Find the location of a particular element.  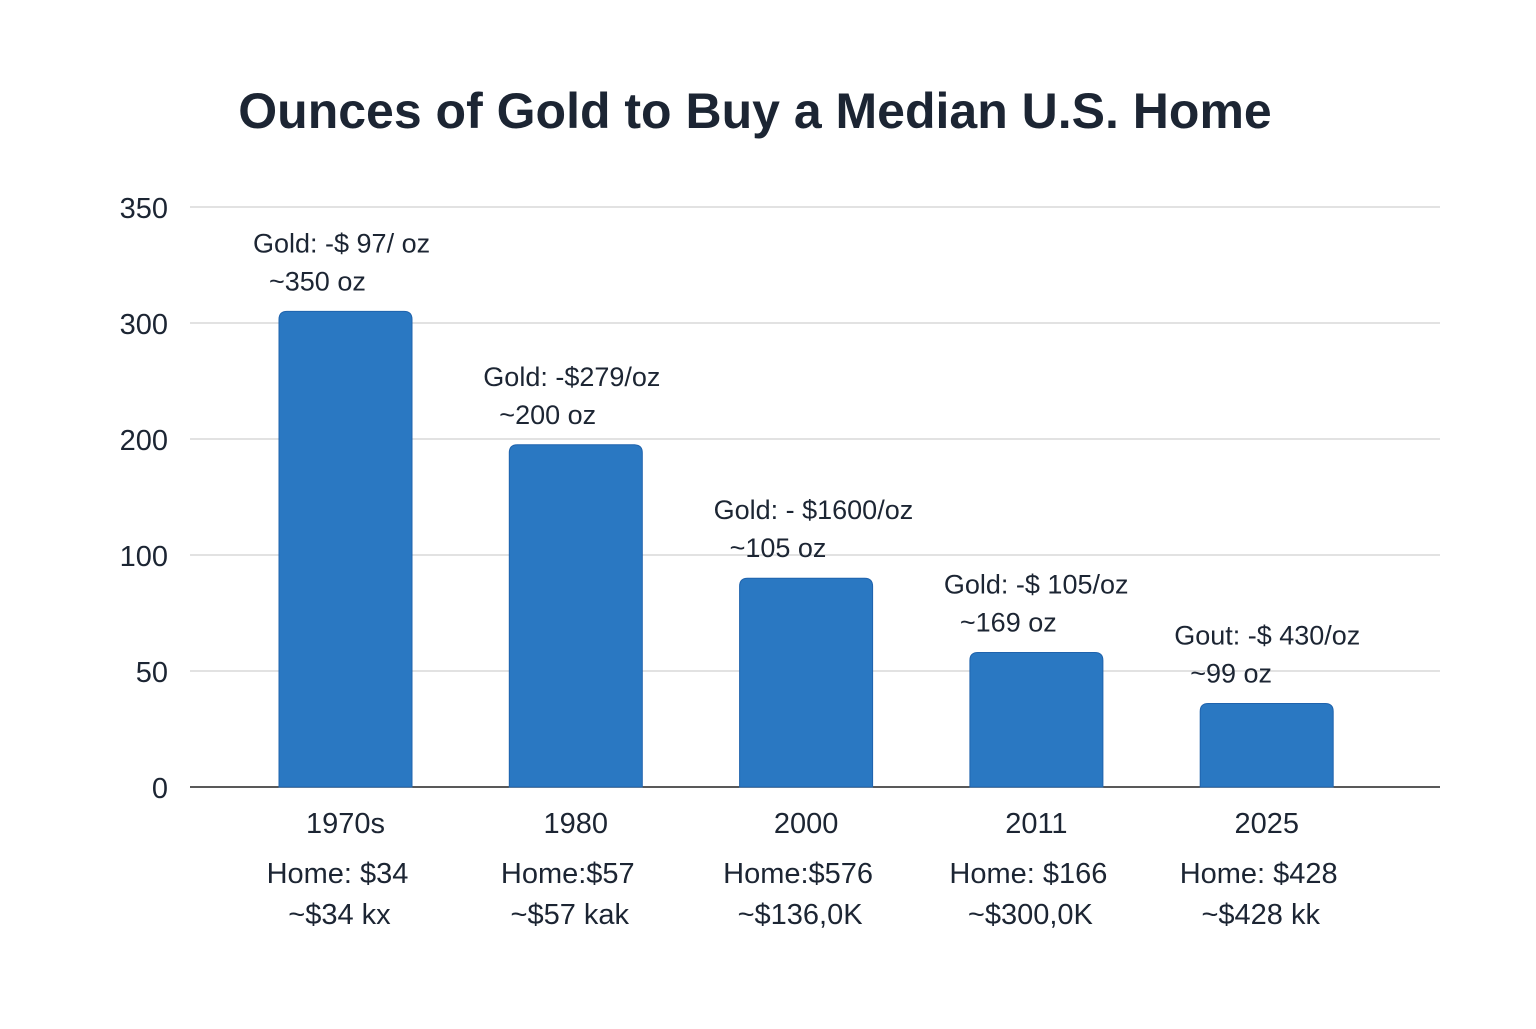

x-category-label: 2000 is located at coordinates (806, 824).